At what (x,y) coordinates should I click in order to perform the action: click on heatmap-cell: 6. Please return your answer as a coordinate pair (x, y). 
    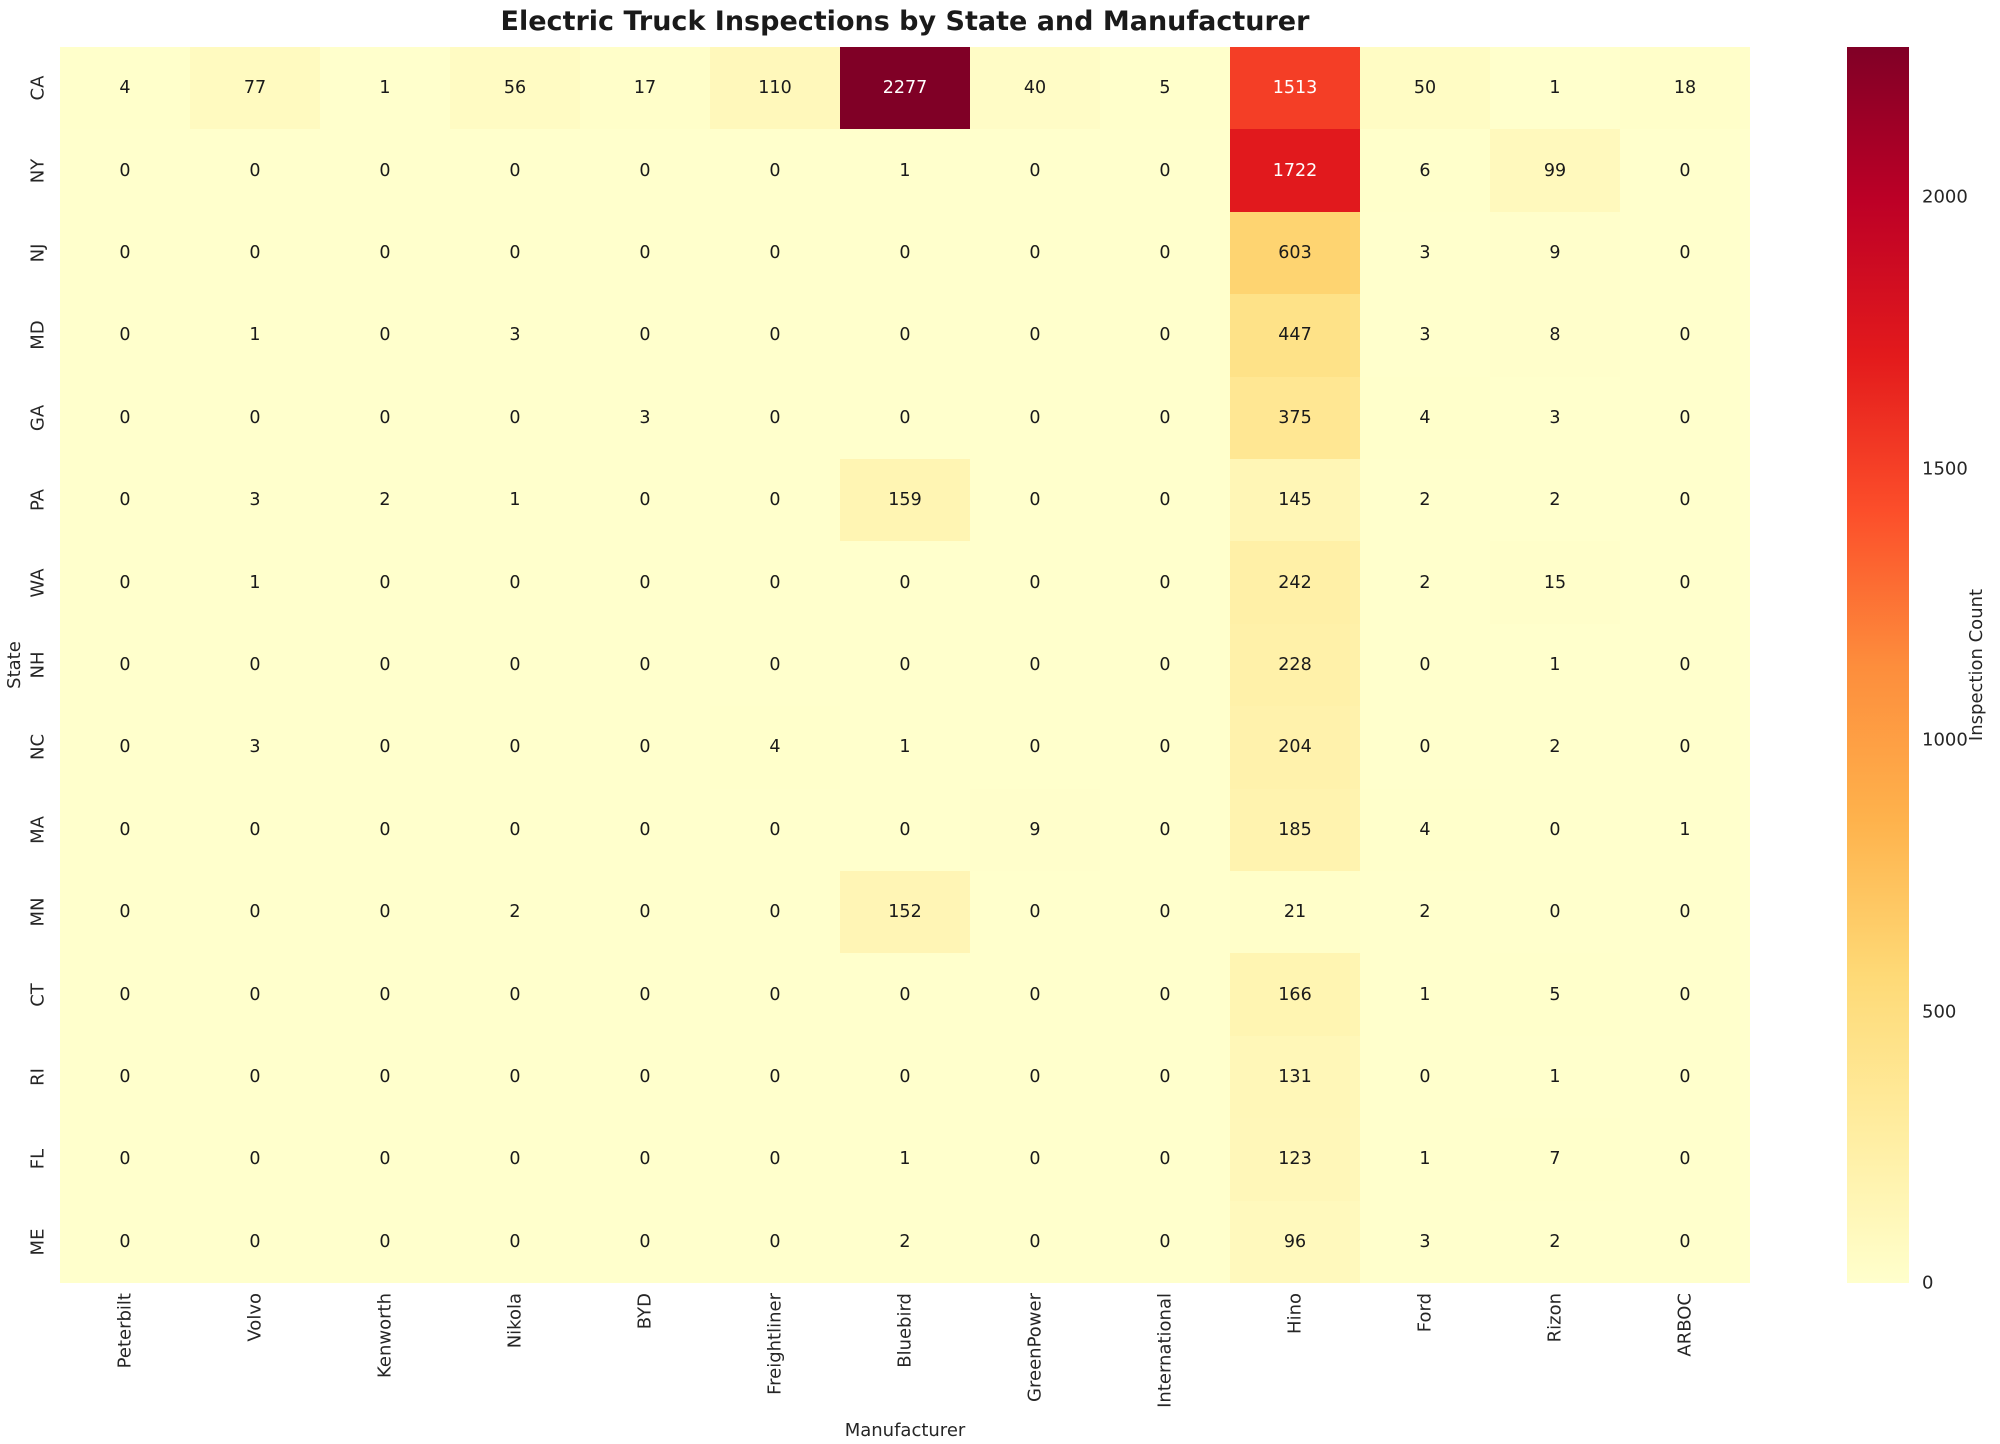
    Looking at the image, I should click on (1425, 170).